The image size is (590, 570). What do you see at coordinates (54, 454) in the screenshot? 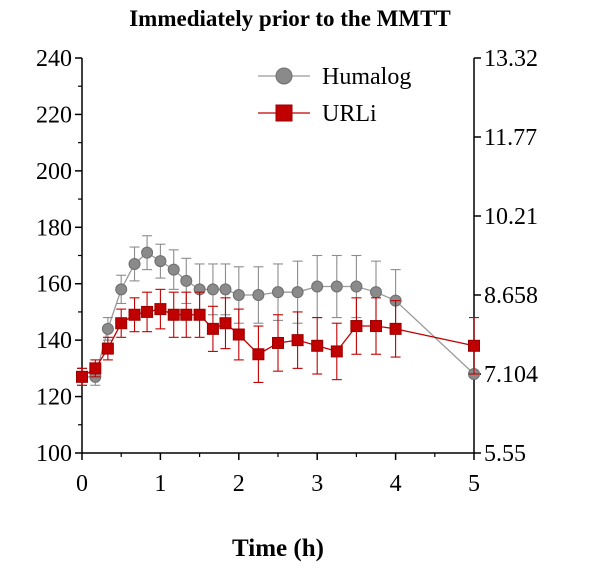
I see `y-tick-label: 100` at bounding box center [54, 454].